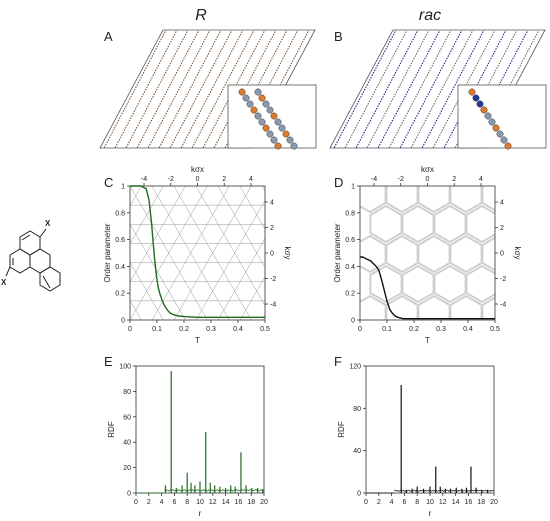 The height and width of the screenshot is (521, 550). I want to click on rdf-chart-rac: 0 2 4 6 8 10 12 14 16 18 20 0 40 80 120 r RDF, so click(417, 441).